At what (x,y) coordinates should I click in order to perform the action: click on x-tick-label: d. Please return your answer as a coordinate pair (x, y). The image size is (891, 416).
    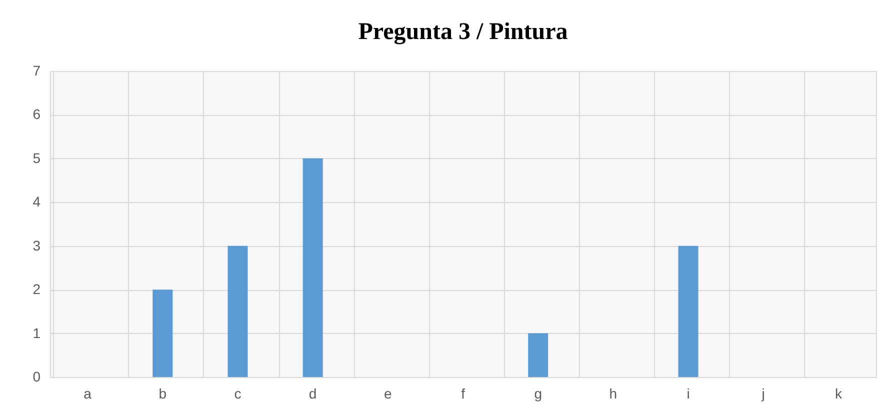
    Looking at the image, I should click on (312, 394).